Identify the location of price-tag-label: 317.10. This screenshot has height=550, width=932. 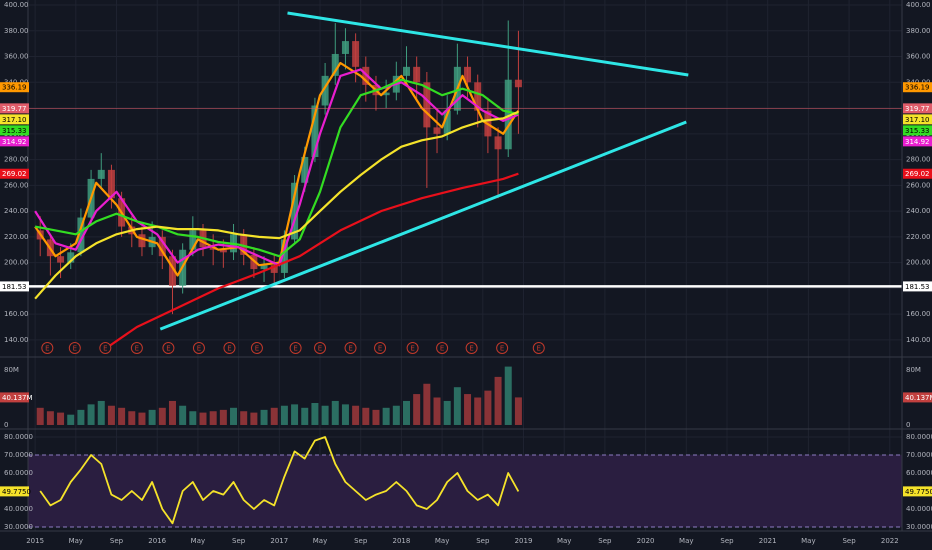
(917, 120).